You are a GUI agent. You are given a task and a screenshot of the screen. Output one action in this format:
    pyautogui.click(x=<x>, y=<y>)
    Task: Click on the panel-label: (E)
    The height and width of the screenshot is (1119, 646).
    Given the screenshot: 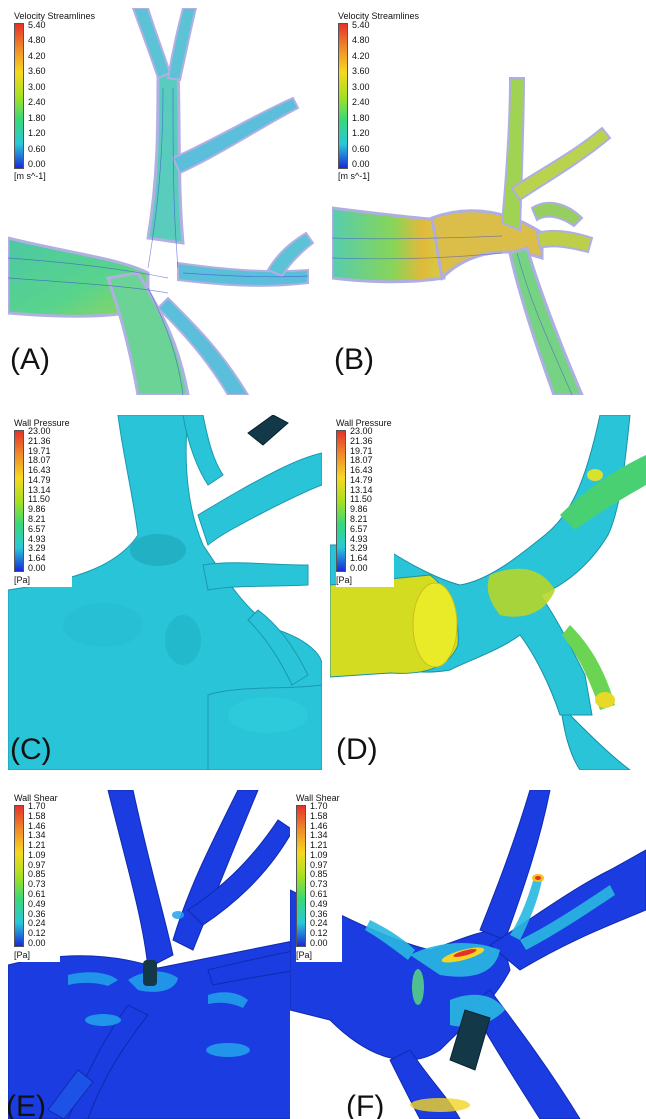 What is the action you would take?
    pyautogui.click(x=27, y=1104)
    